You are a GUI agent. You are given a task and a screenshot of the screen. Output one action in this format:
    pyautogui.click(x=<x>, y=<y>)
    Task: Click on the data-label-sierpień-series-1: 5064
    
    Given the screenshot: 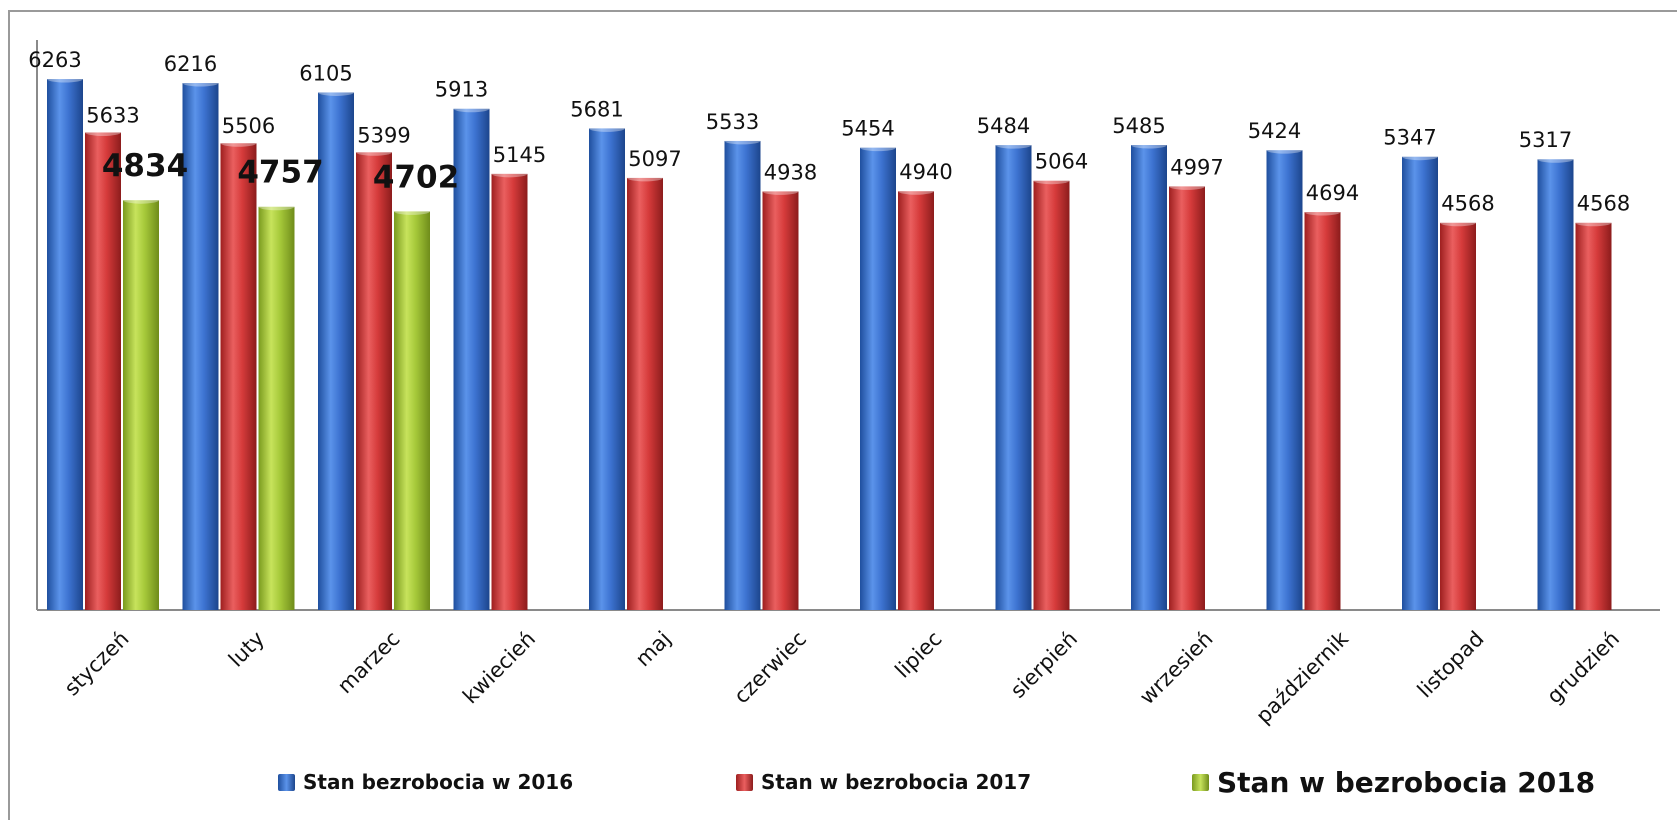 What is the action you would take?
    pyautogui.click(x=1061, y=162)
    